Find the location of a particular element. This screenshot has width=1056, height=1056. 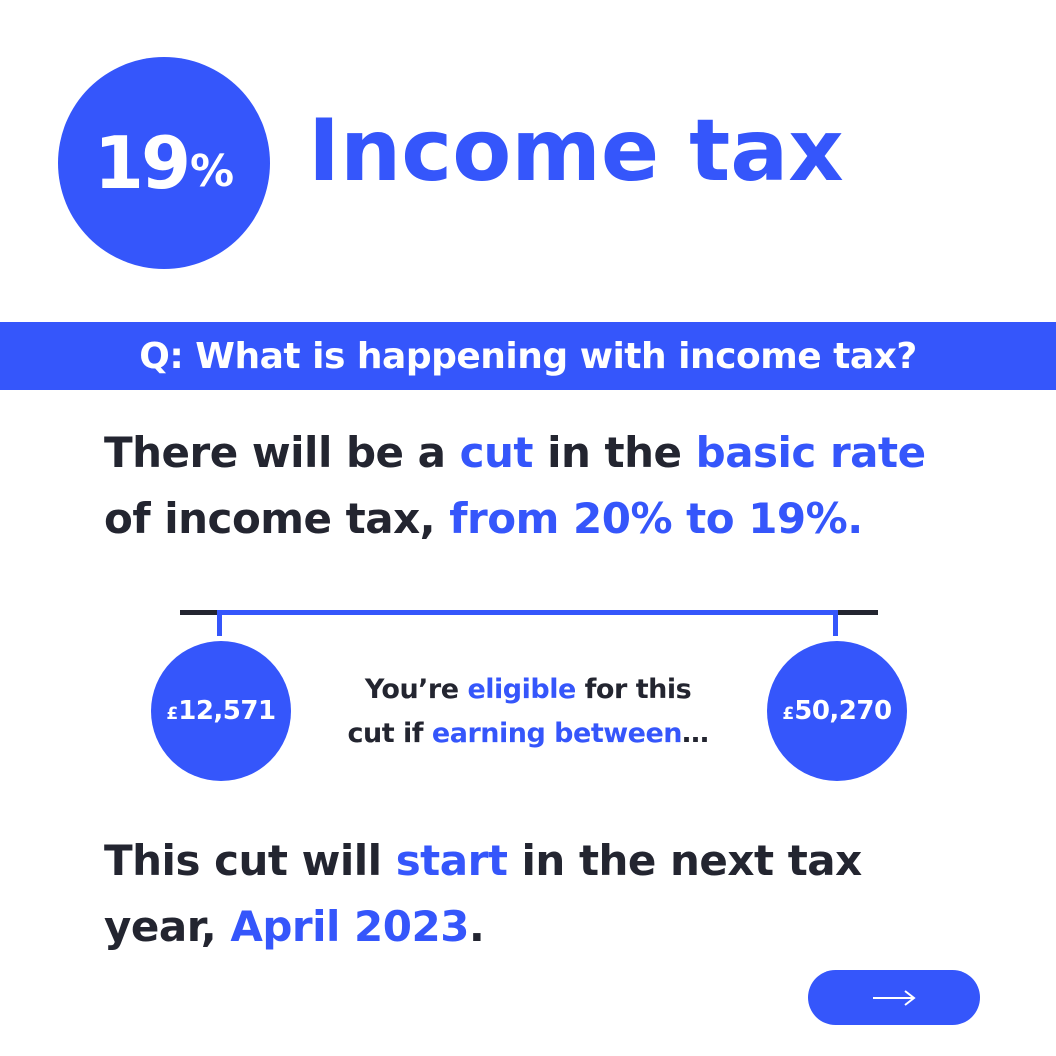

badge-percent-sign: % is located at coordinates (212, 171).